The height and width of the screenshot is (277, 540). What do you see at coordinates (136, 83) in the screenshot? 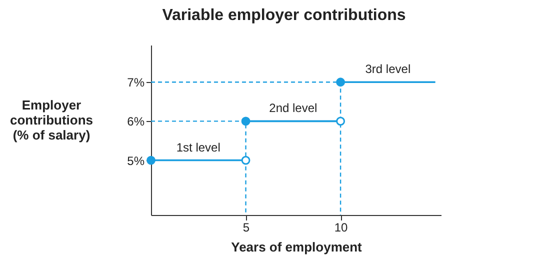
I see `y-tick-label: 7%` at bounding box center [136, 83].